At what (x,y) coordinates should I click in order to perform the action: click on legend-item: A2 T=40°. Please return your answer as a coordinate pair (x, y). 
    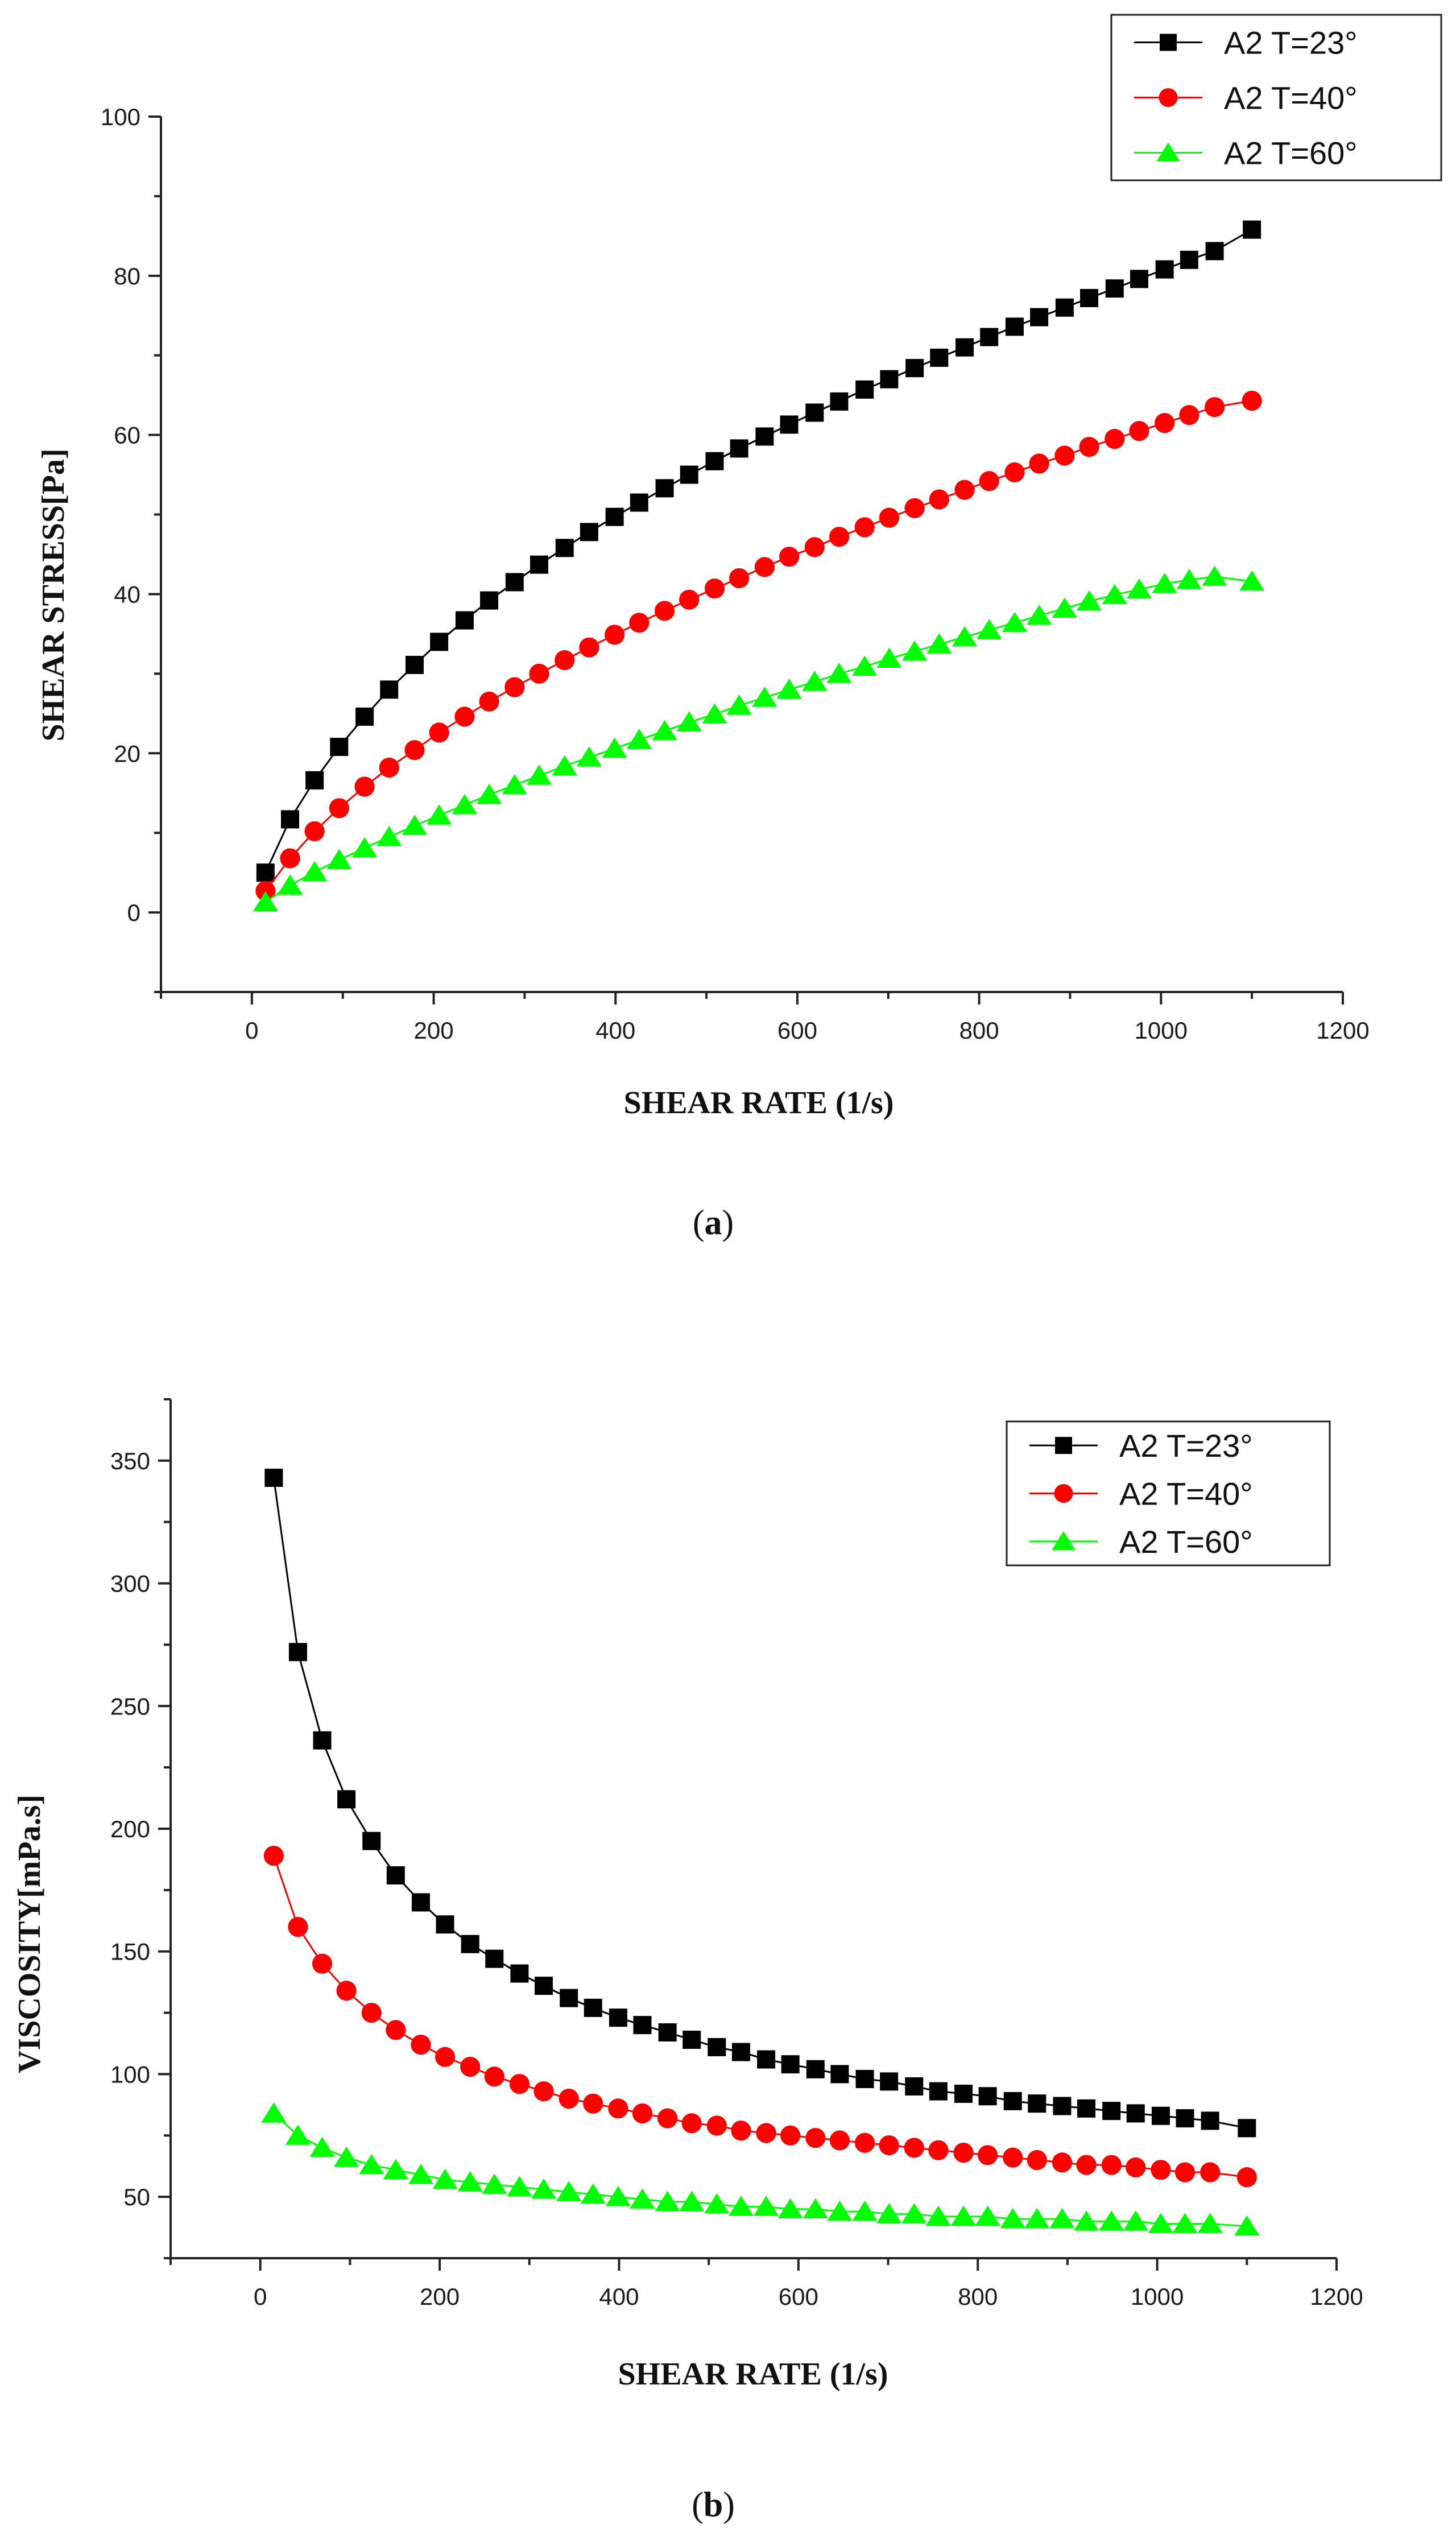
    Looking at the image, I should click on (1246, 98).